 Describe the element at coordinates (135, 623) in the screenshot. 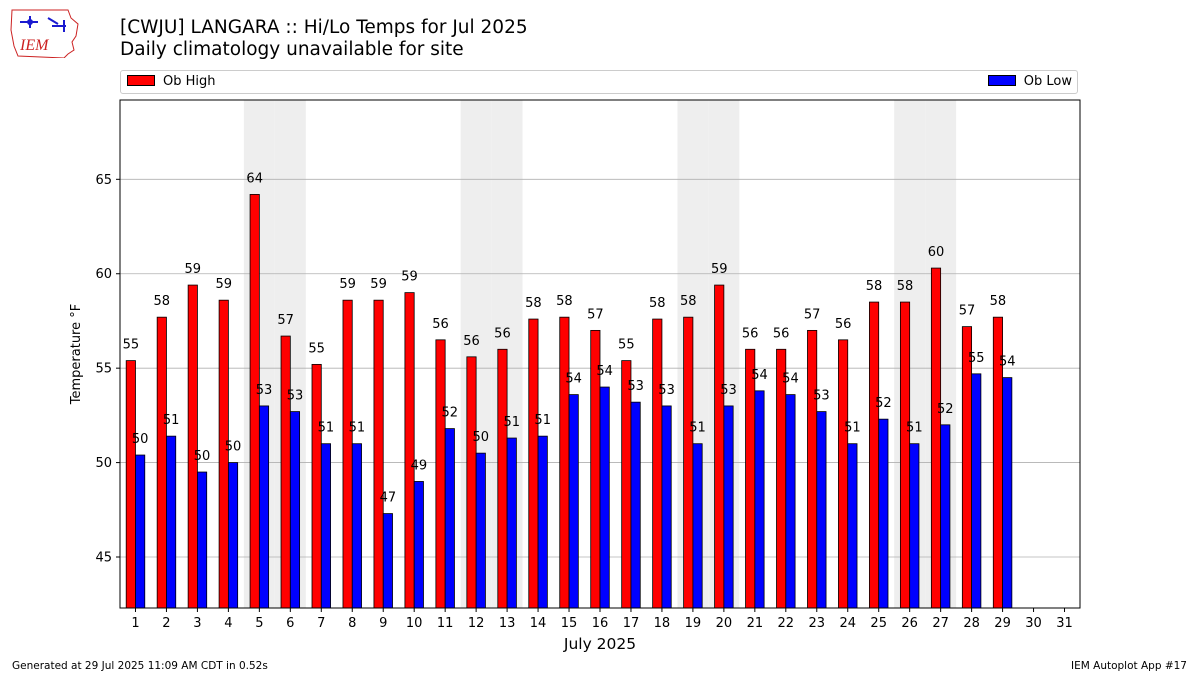

I see `x-tick-label: 1` at that location.